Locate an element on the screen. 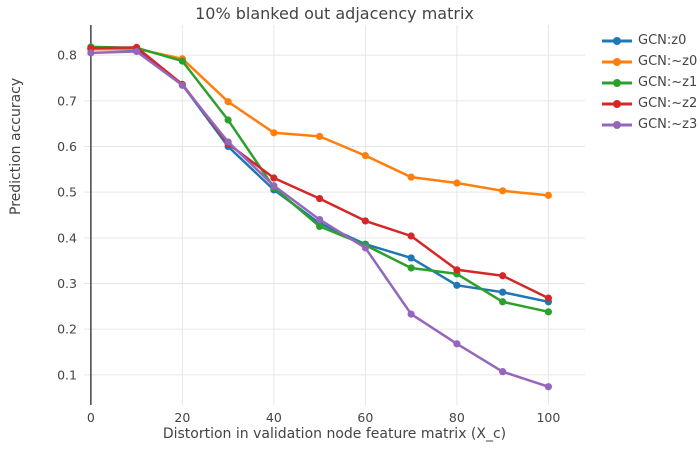 This screenshot has width=700, height=450. legend-item-GCN:~z0: GCN:~z0 is located at coordinates (649, 61).